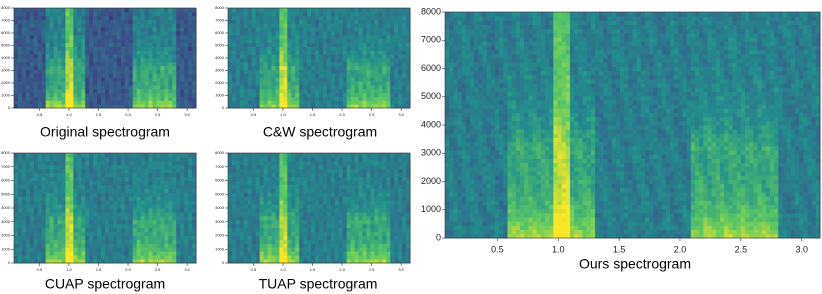 The image size is (822, 294). Describe the element at coordinates (283, 114) in the screenshot. I see `x-tick-label: 1.0` at that location.